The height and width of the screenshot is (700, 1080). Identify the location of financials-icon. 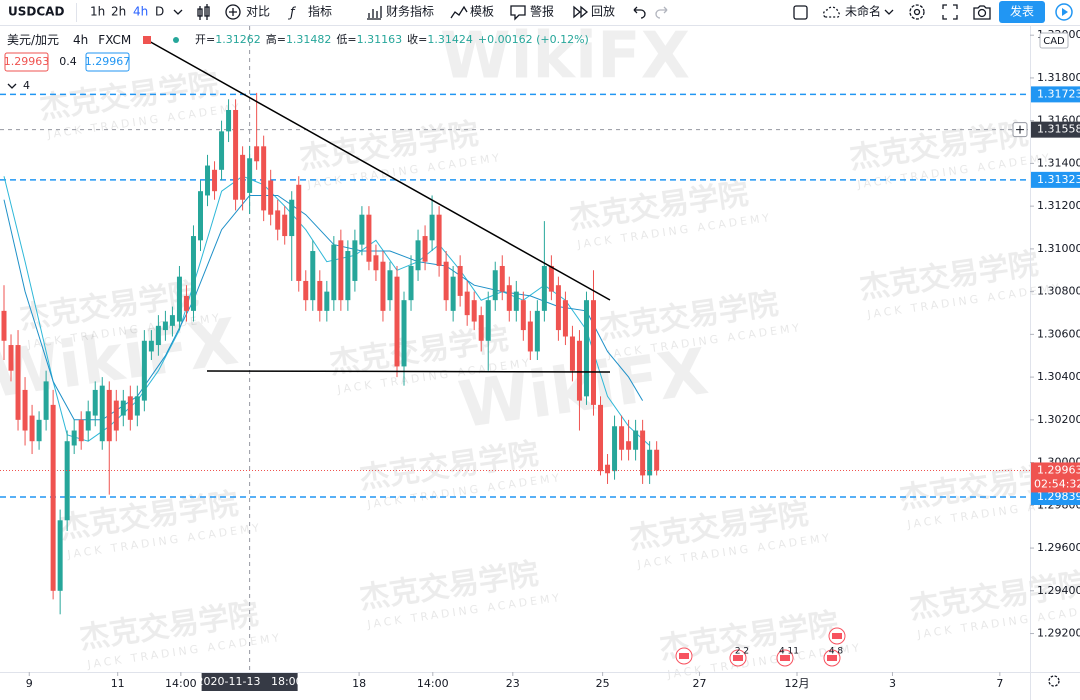
(374, 13).